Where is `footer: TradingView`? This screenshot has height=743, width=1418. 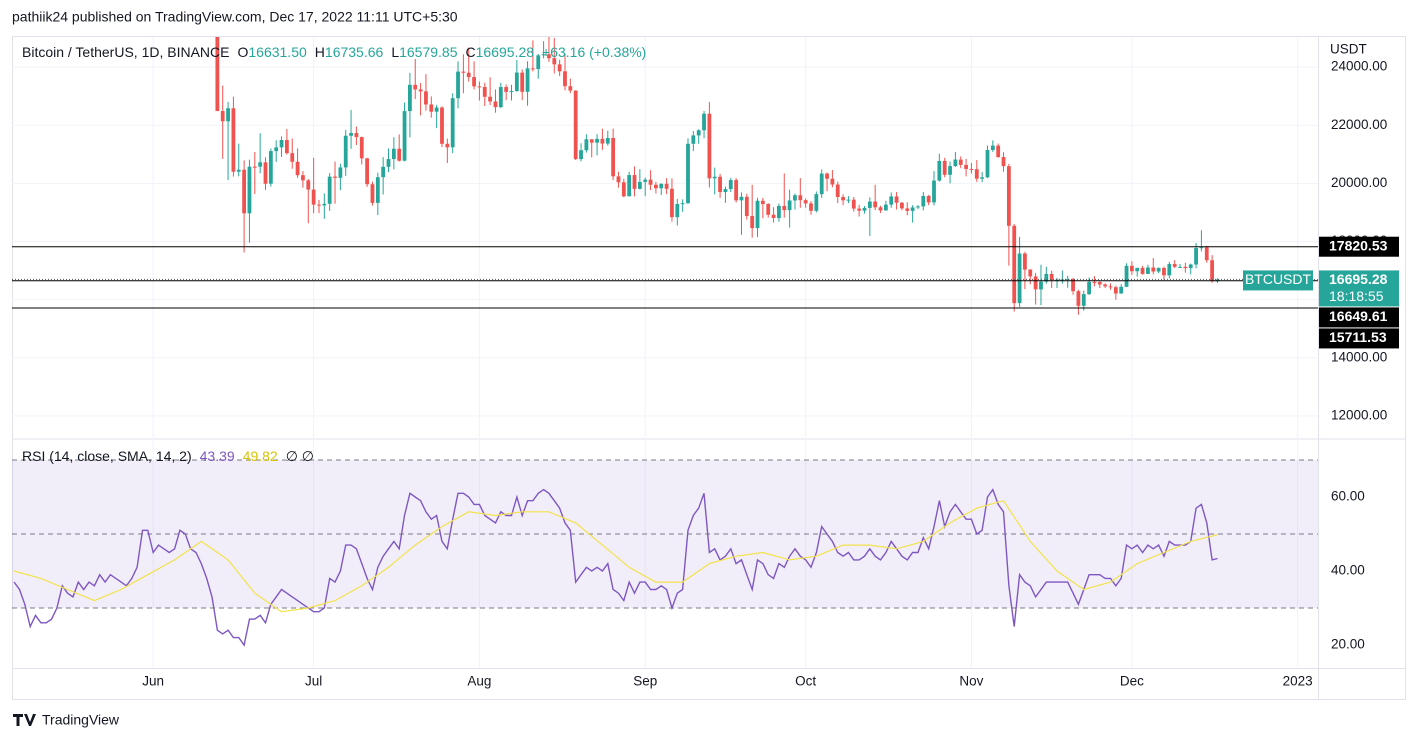
footer: TradingView is located at coordinates (81, 720).